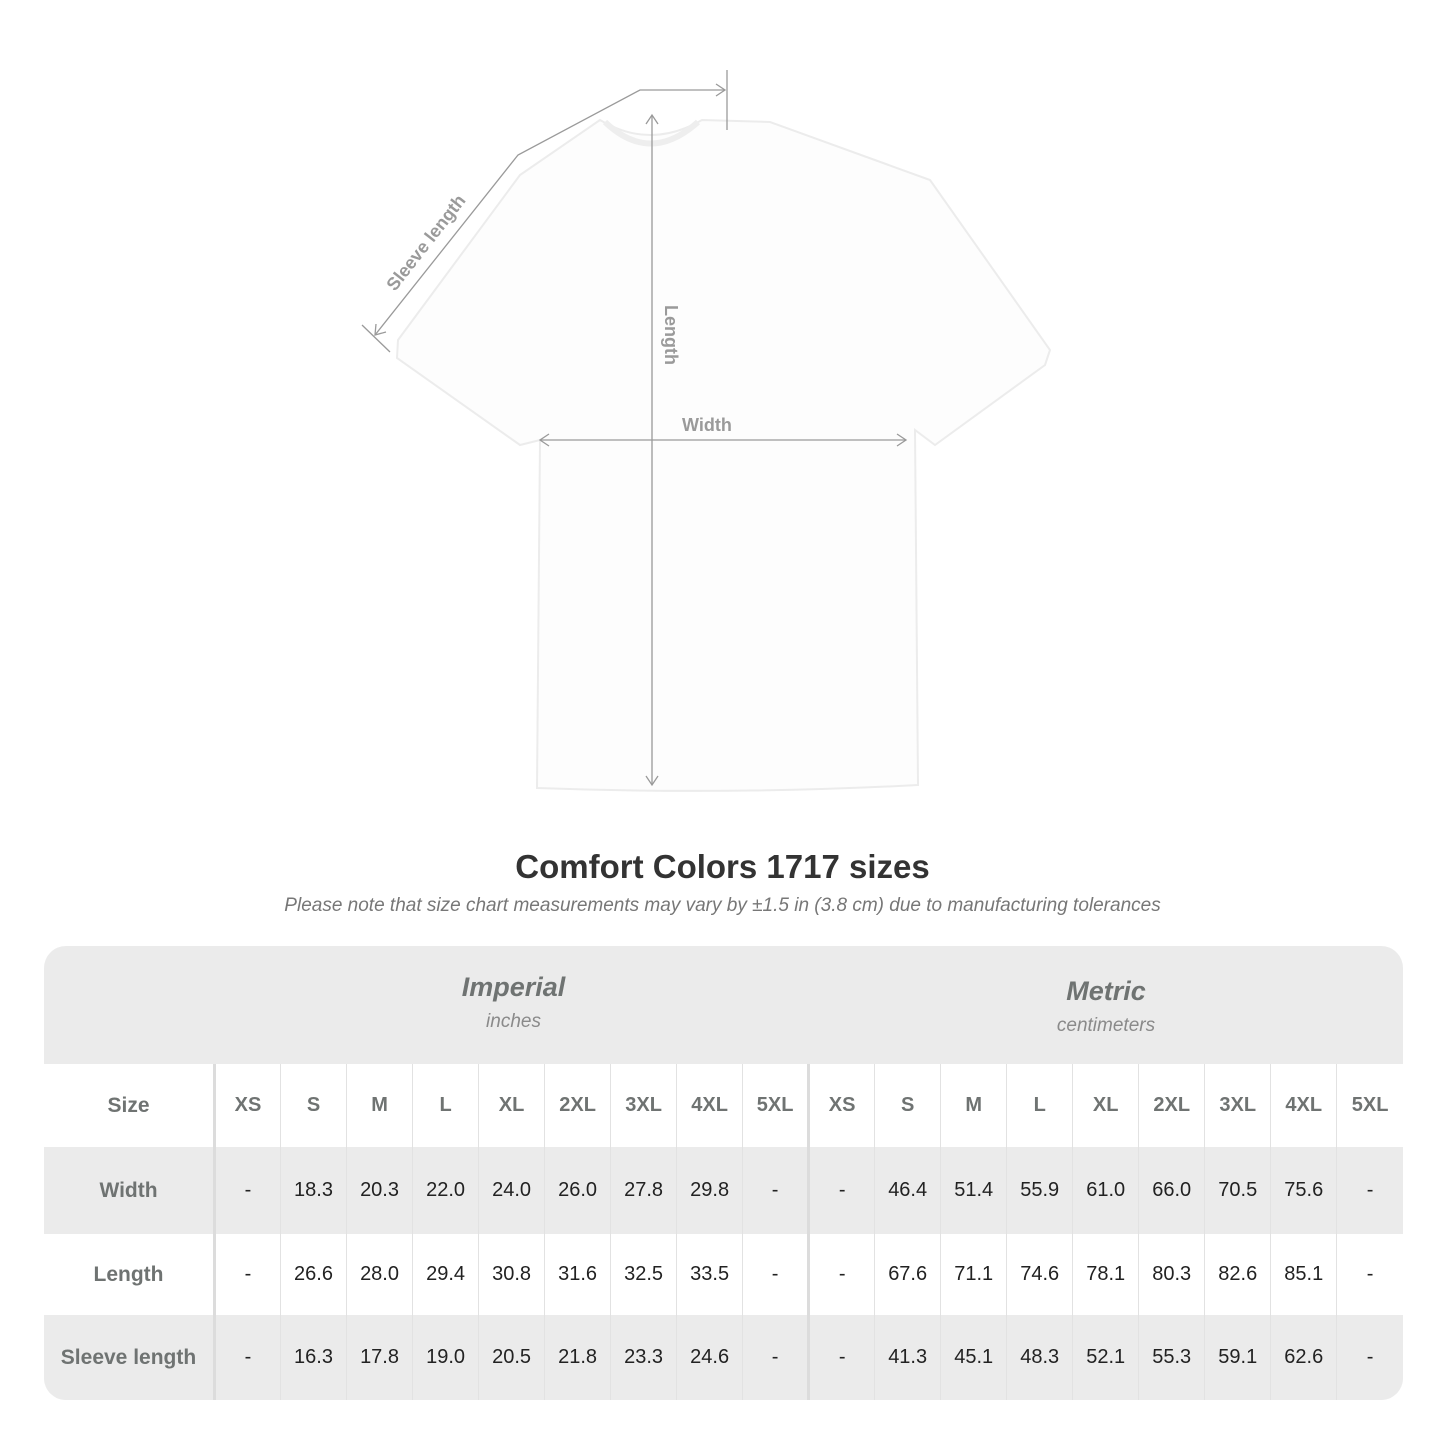  Describe the element at coordinates (973, 1105) in the screenshot. I see `metric-size-m: M` at that location.